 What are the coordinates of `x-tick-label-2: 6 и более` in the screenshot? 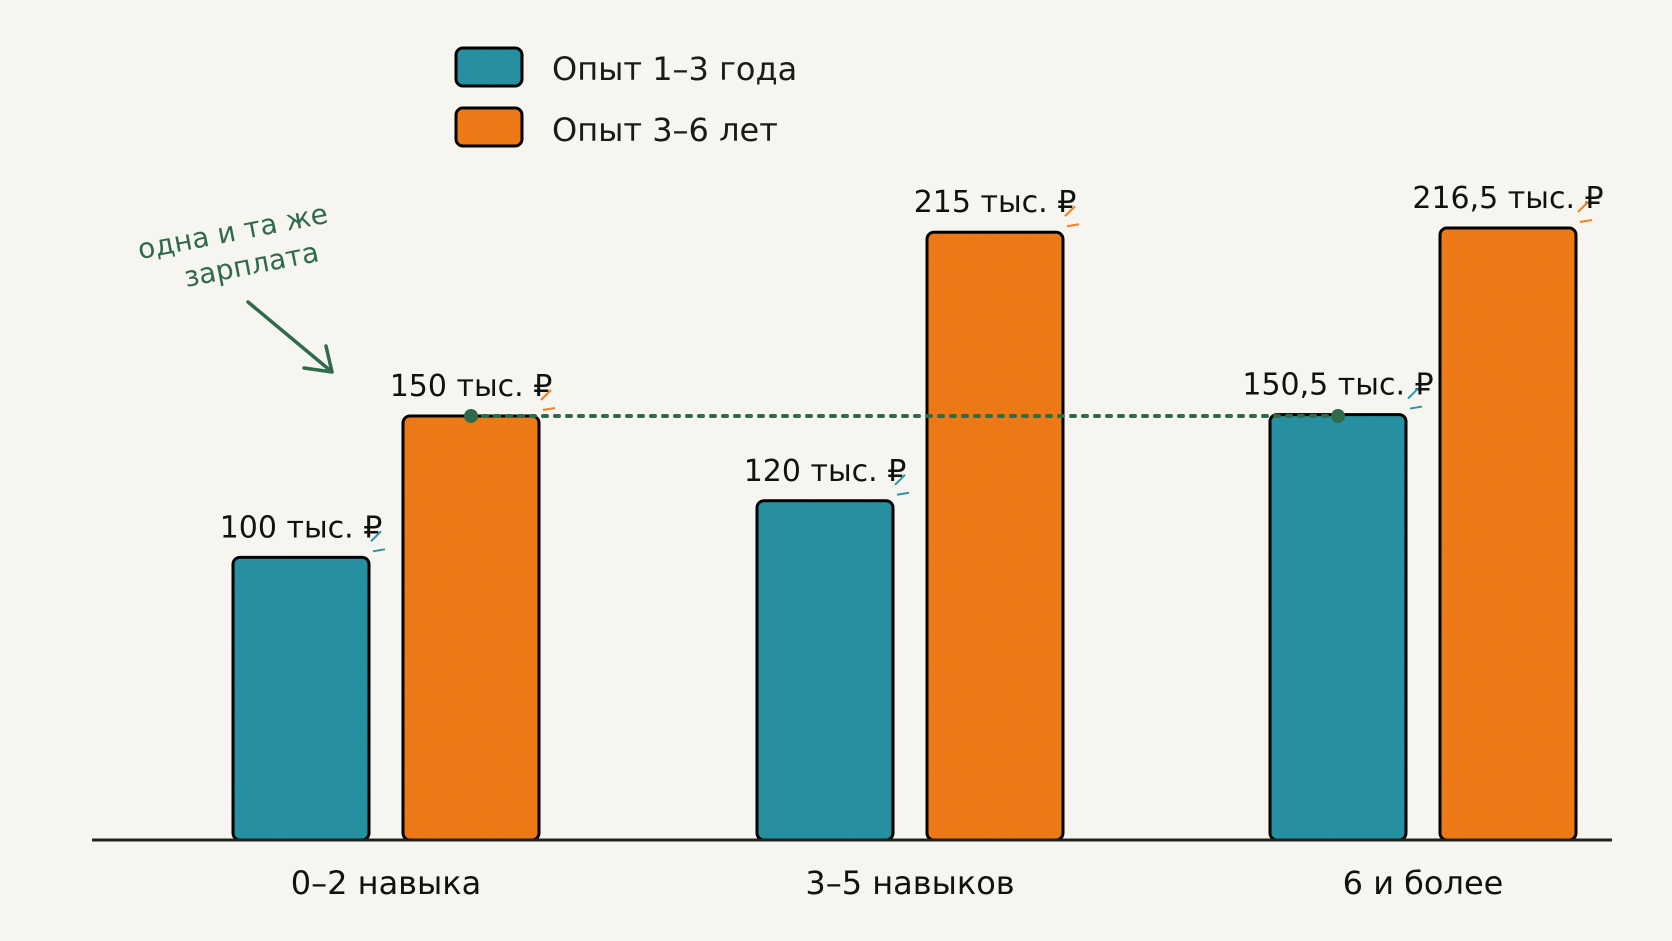 It's located at (1423, 883).